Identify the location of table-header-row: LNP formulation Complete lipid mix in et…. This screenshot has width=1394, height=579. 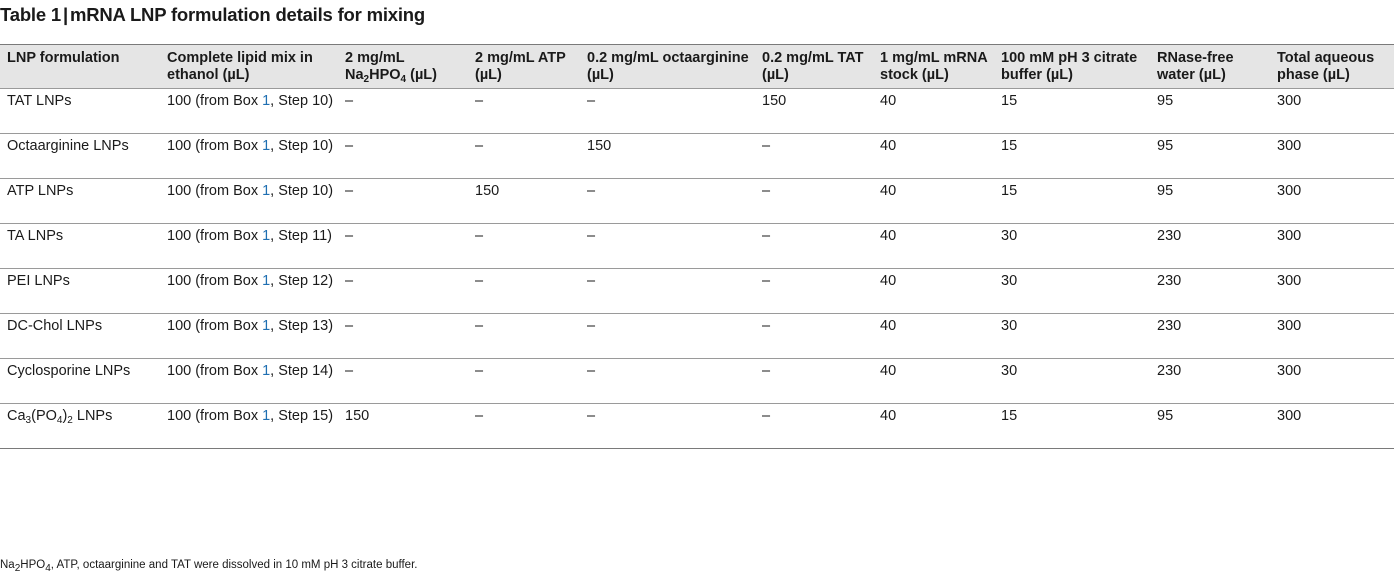
(697, 66).